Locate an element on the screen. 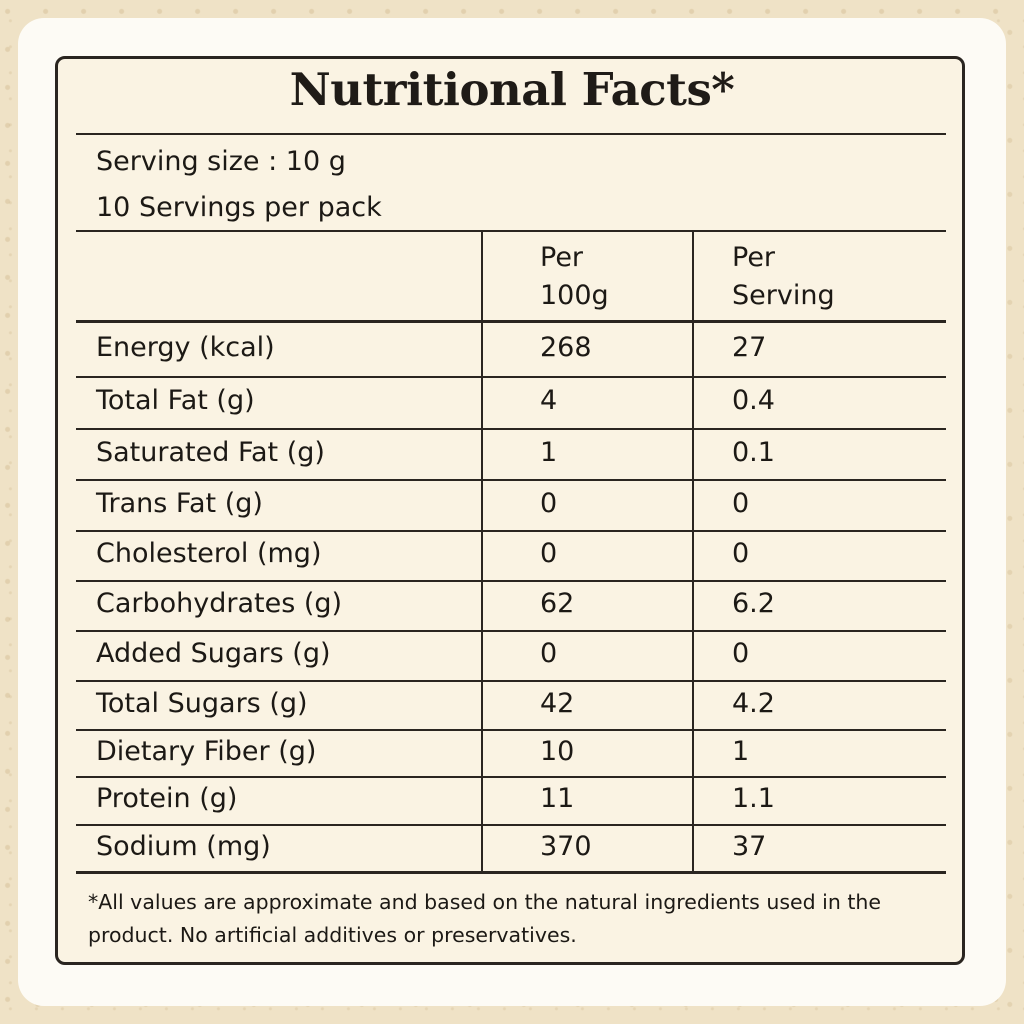 The image size is (1024, 1024). value-per-serving: 0.4 is located at coordinates (753, 400).